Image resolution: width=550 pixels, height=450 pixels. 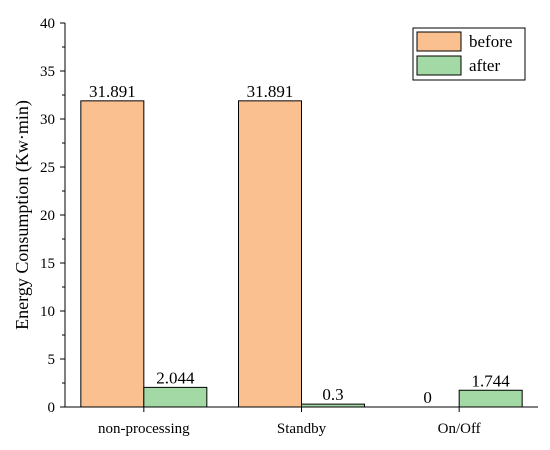 I want to click on x-axis-ticks: non-processing Standby On/Off, so click(x=289, y=422).